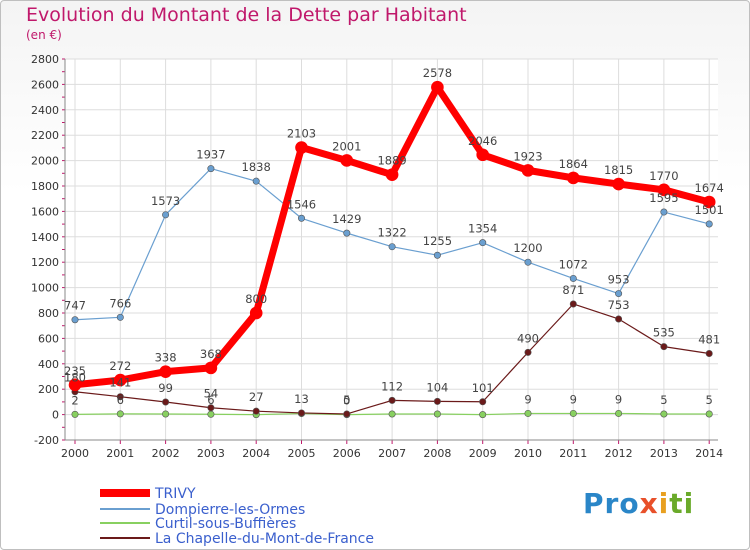  I want to click on x-tick-label: 2007, so click(392, 453).